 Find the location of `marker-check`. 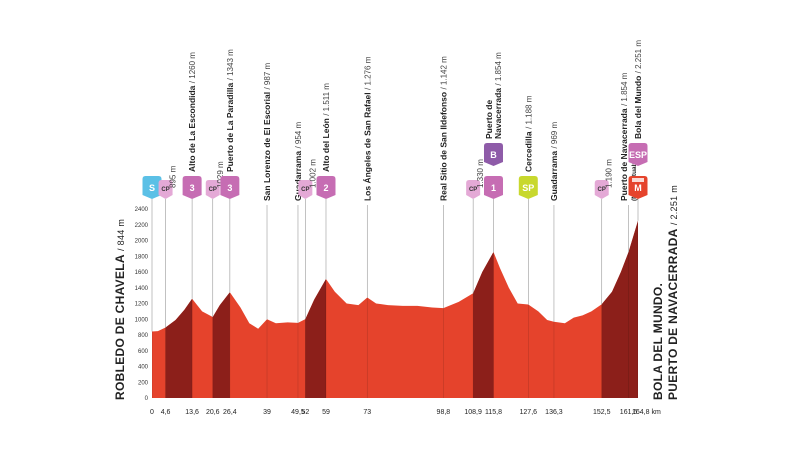

marker-check is located at coordinates (638, 180).